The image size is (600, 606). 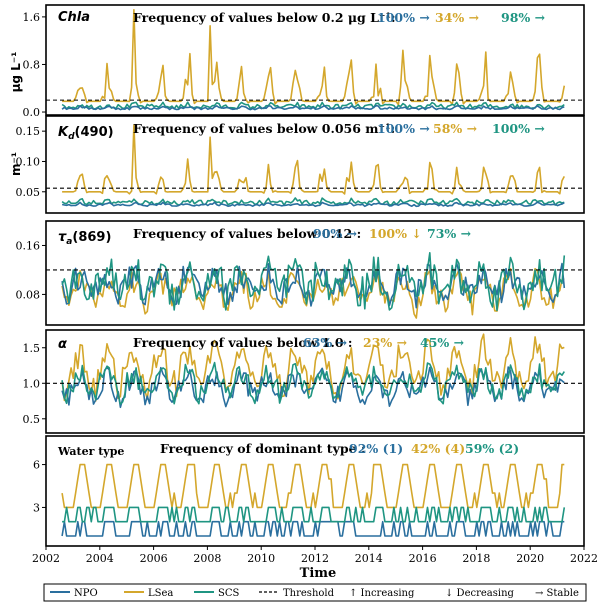 What do you see at coordinates (476, 558) in the screenshot?
I see `xtick-label: 2018` at bounding box center [476, 558].